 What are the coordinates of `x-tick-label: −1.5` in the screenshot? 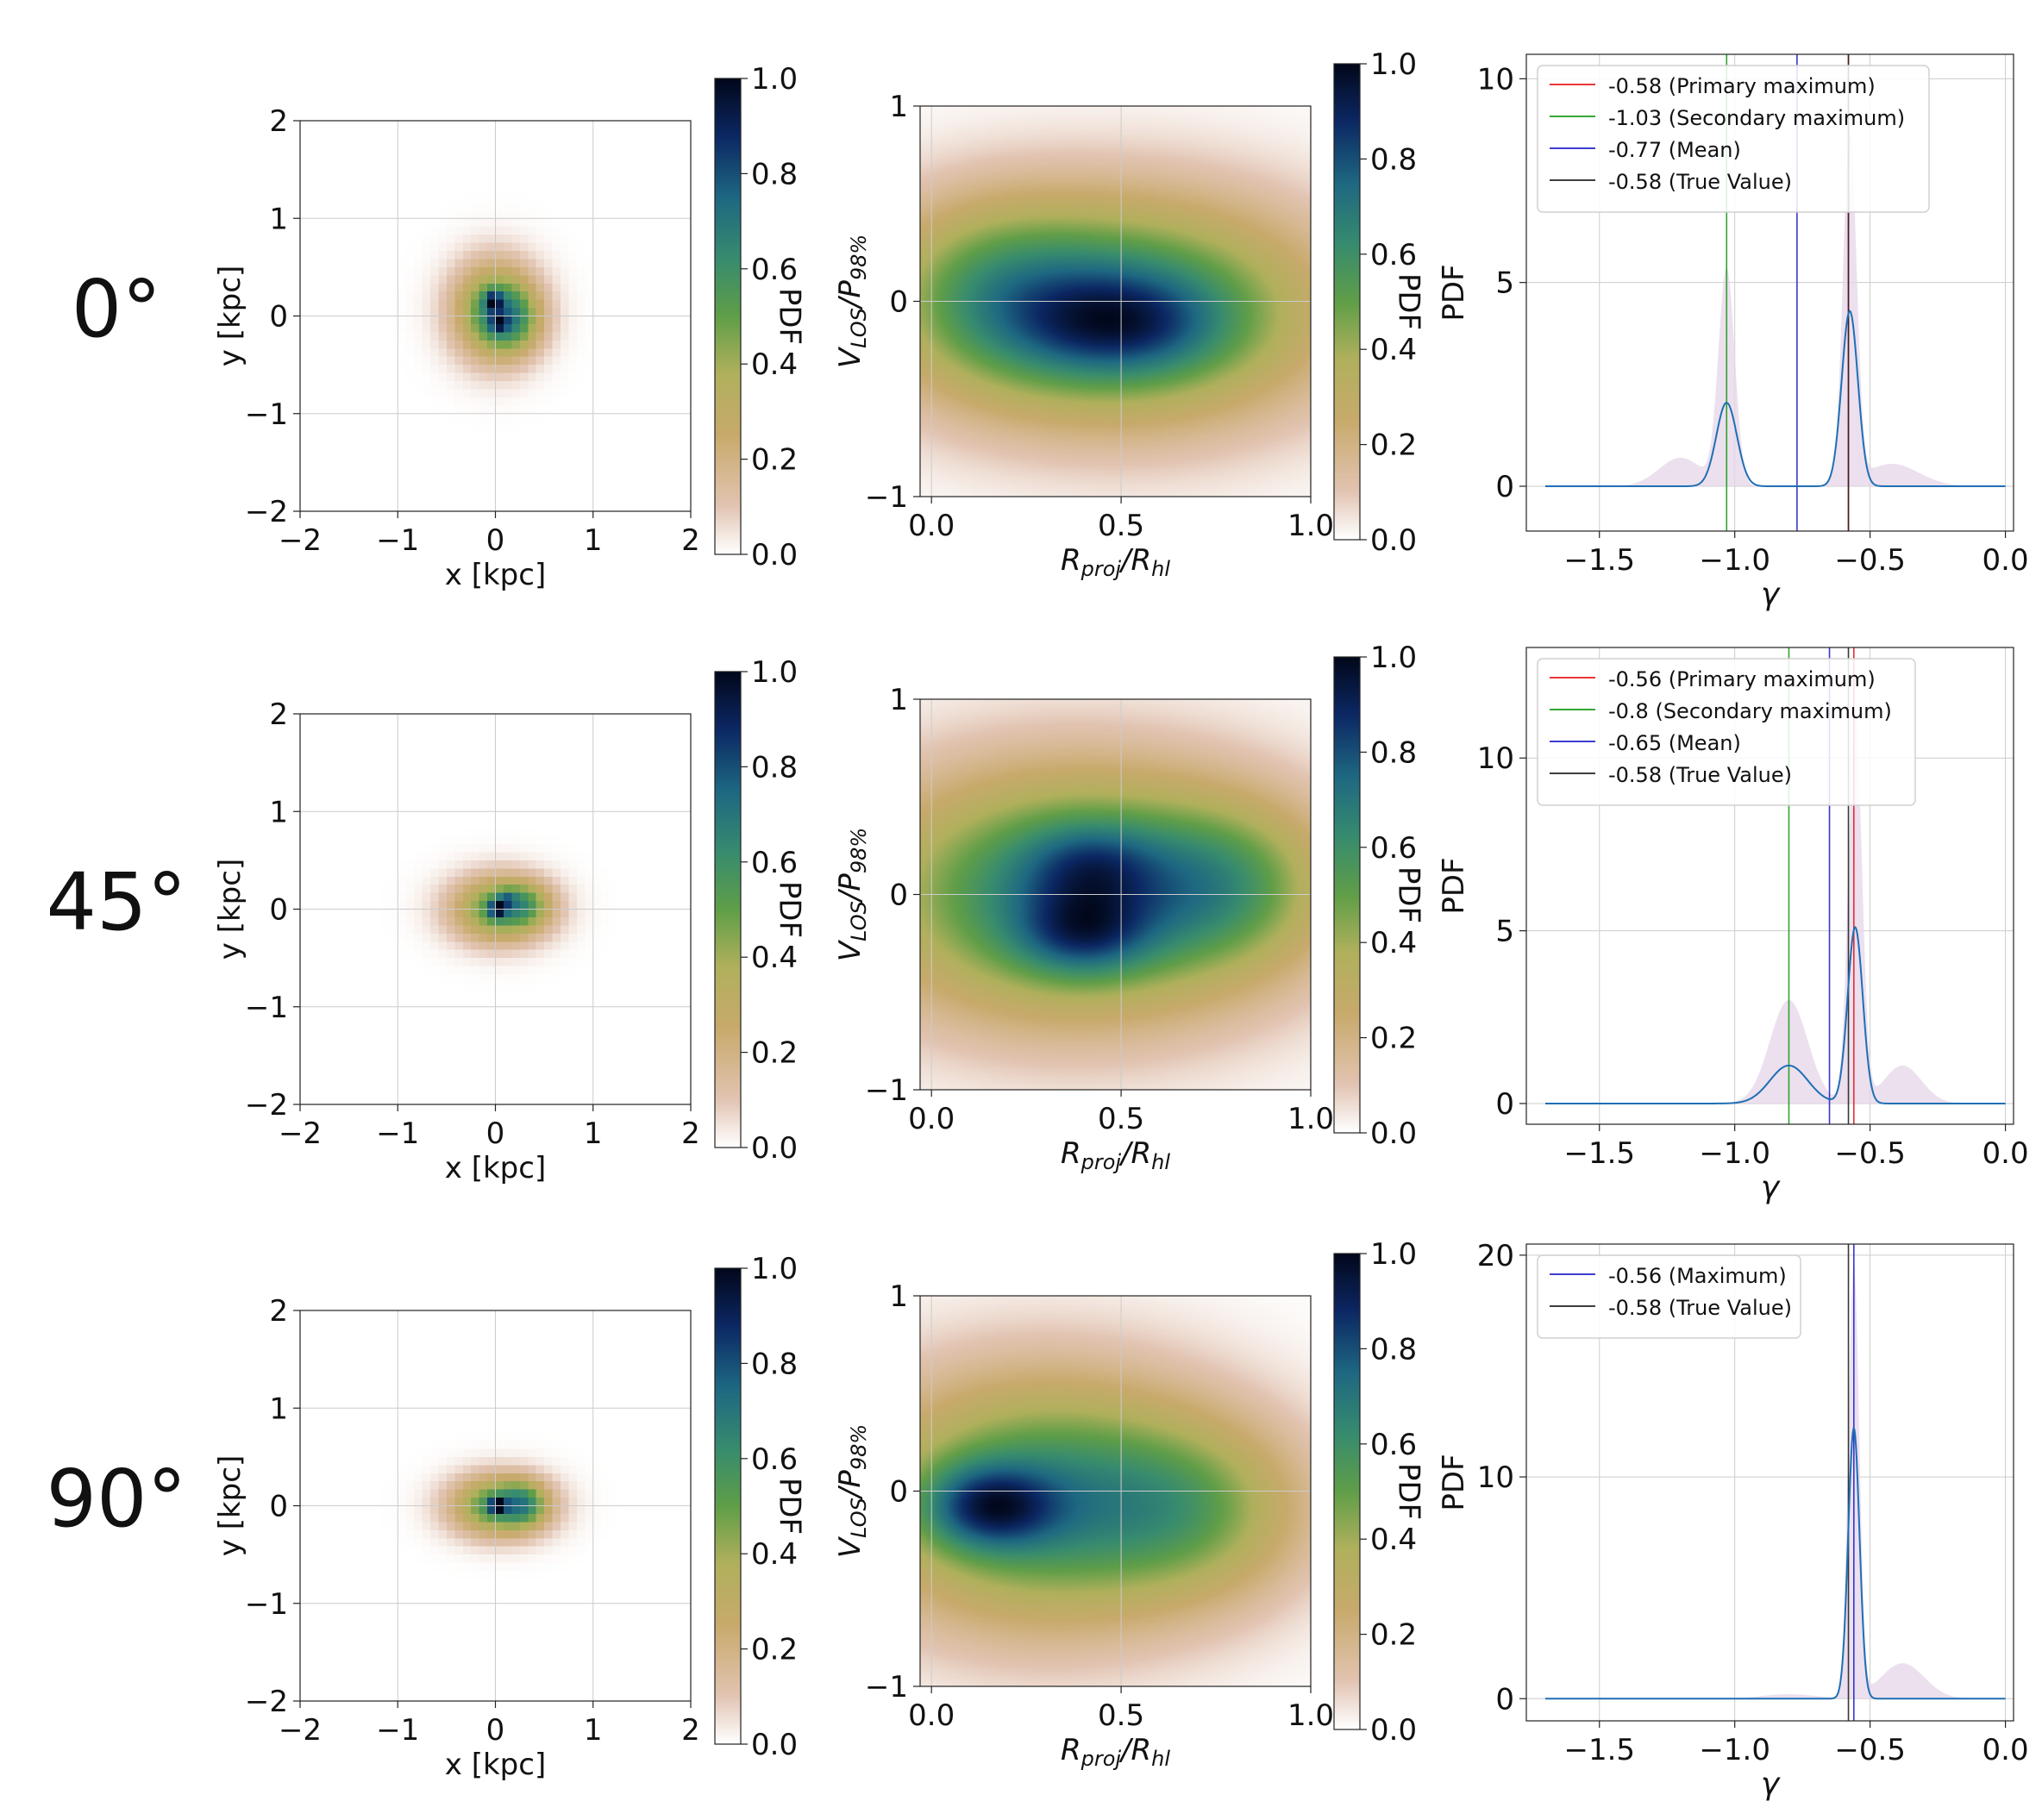 It's located at (1599, 1750).